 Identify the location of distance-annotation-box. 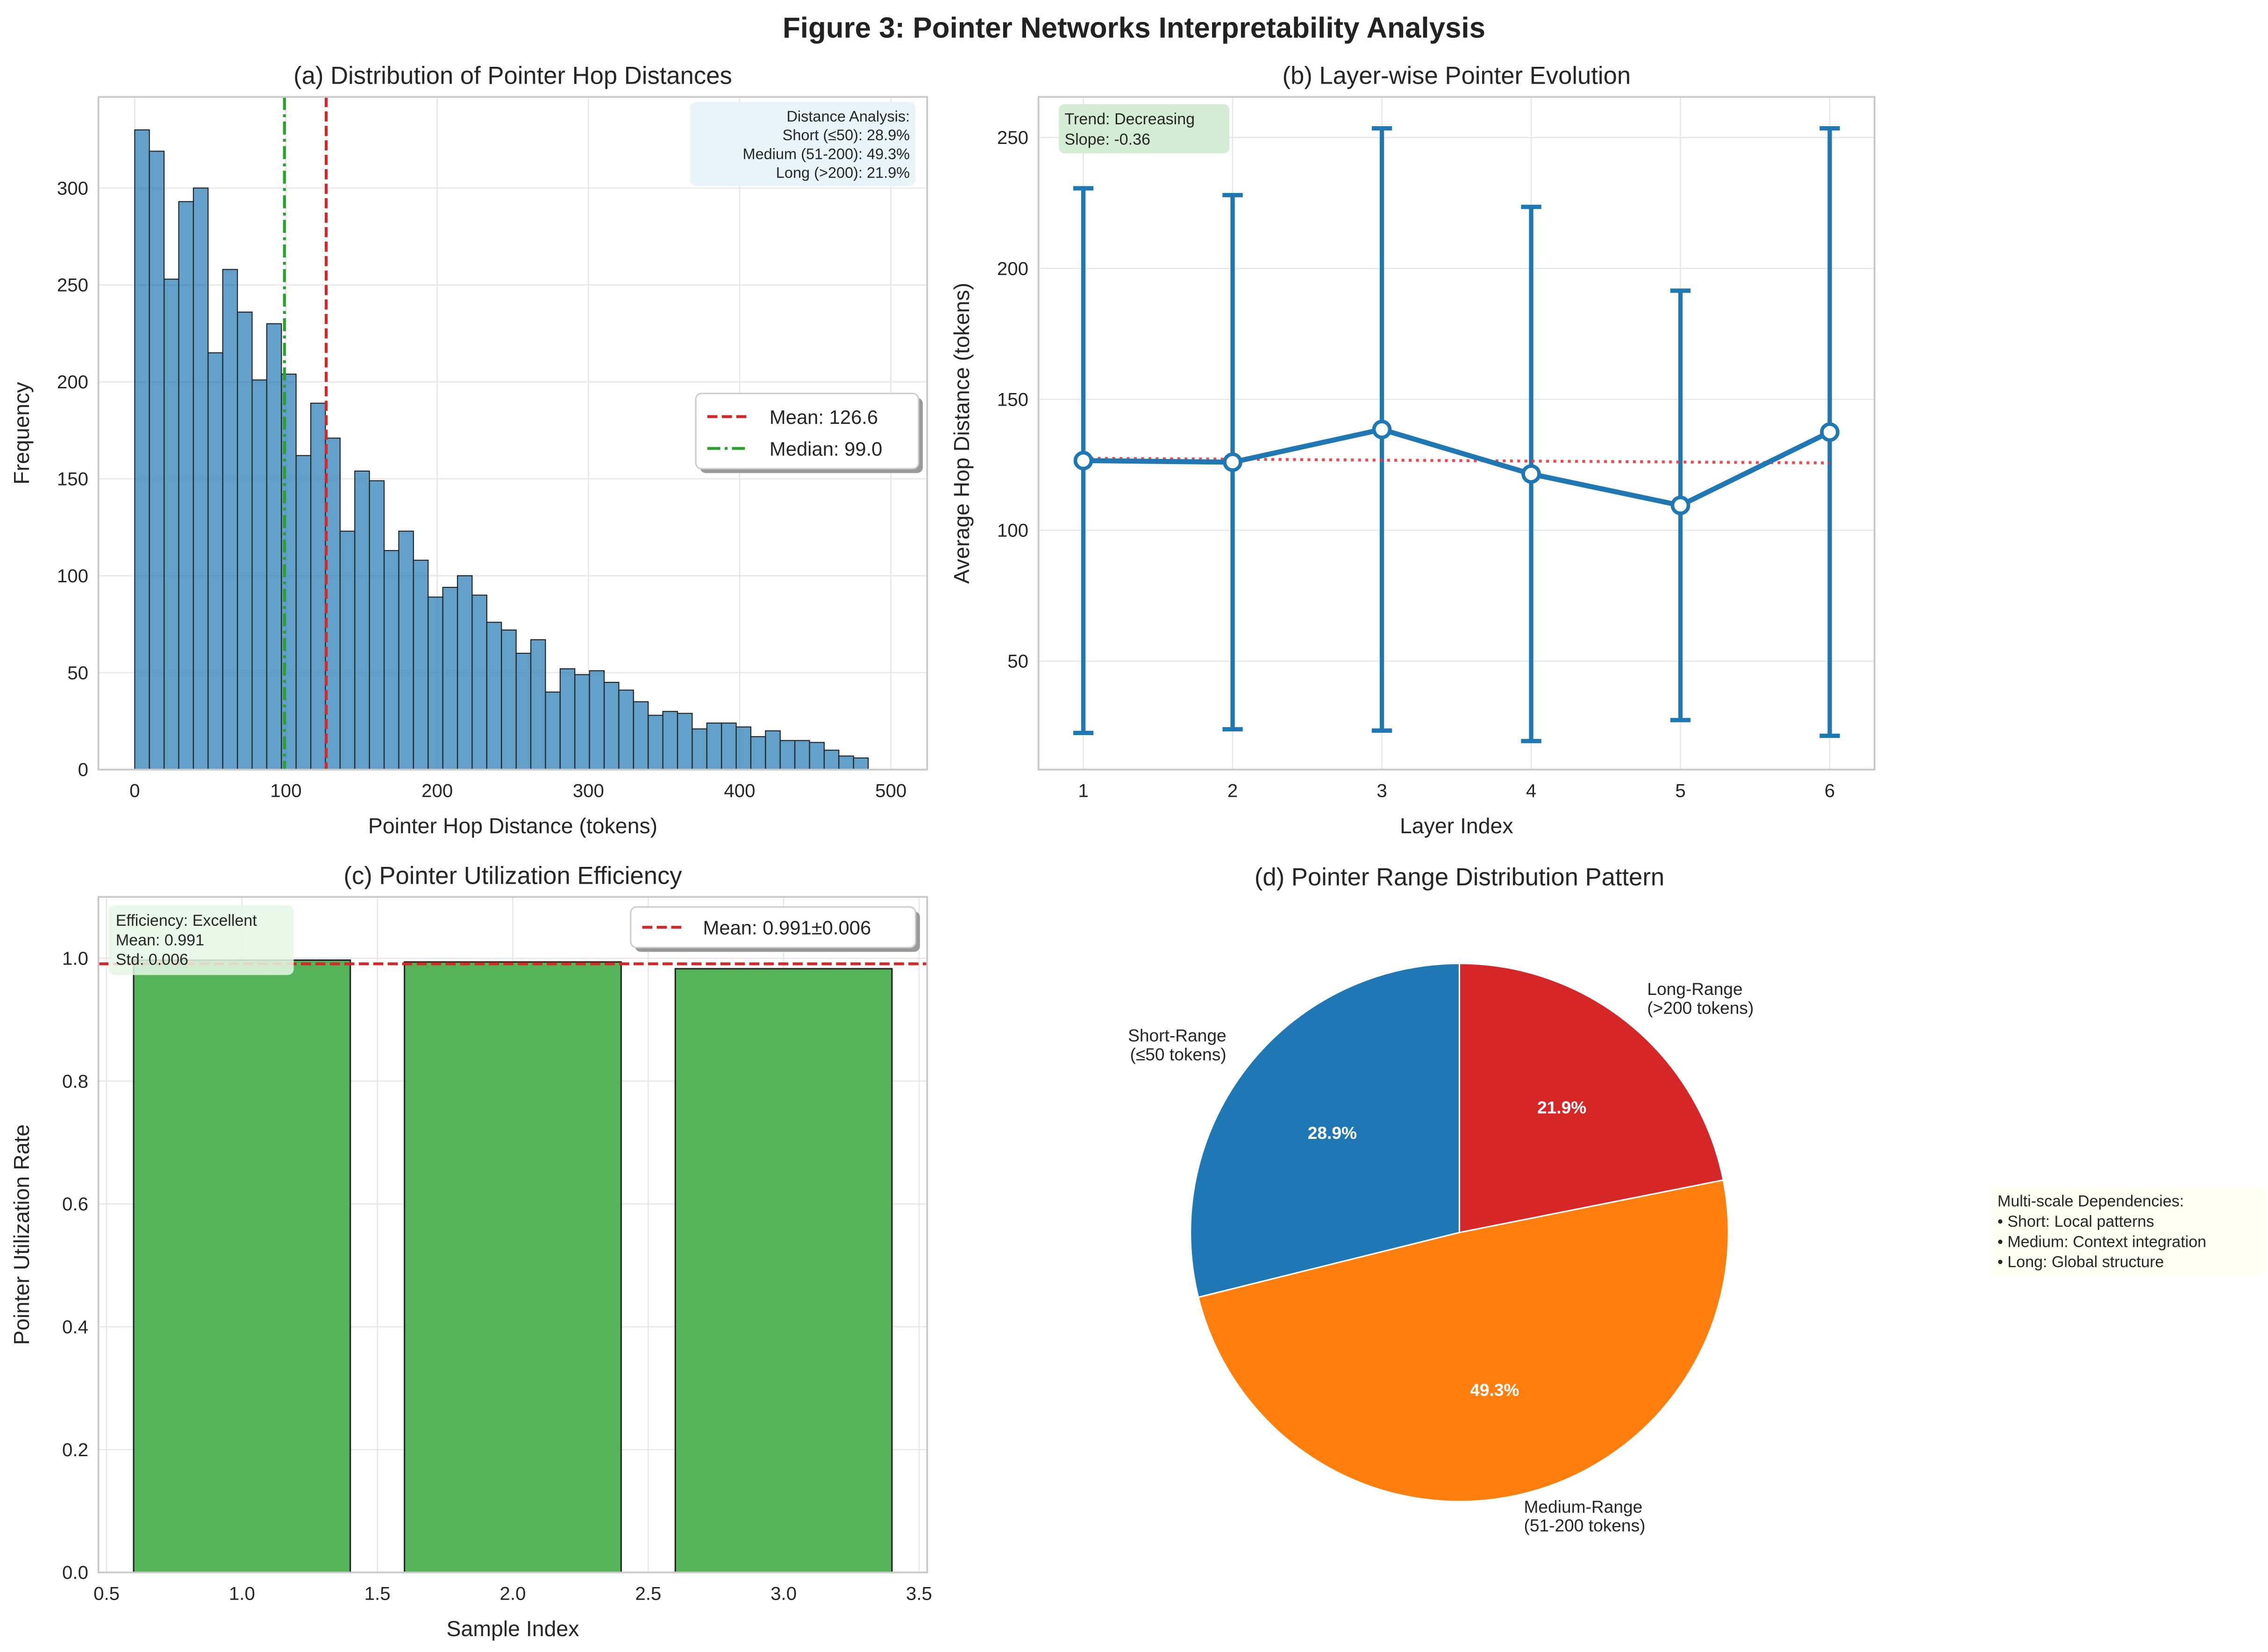
(803, 144).